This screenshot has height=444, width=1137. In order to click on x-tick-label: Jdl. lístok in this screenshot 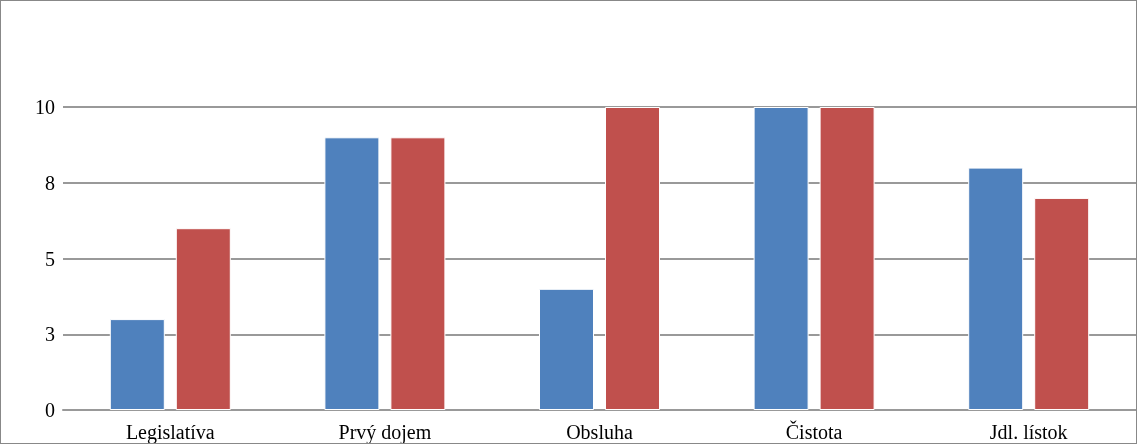, I will do `click(1028, 432)`.